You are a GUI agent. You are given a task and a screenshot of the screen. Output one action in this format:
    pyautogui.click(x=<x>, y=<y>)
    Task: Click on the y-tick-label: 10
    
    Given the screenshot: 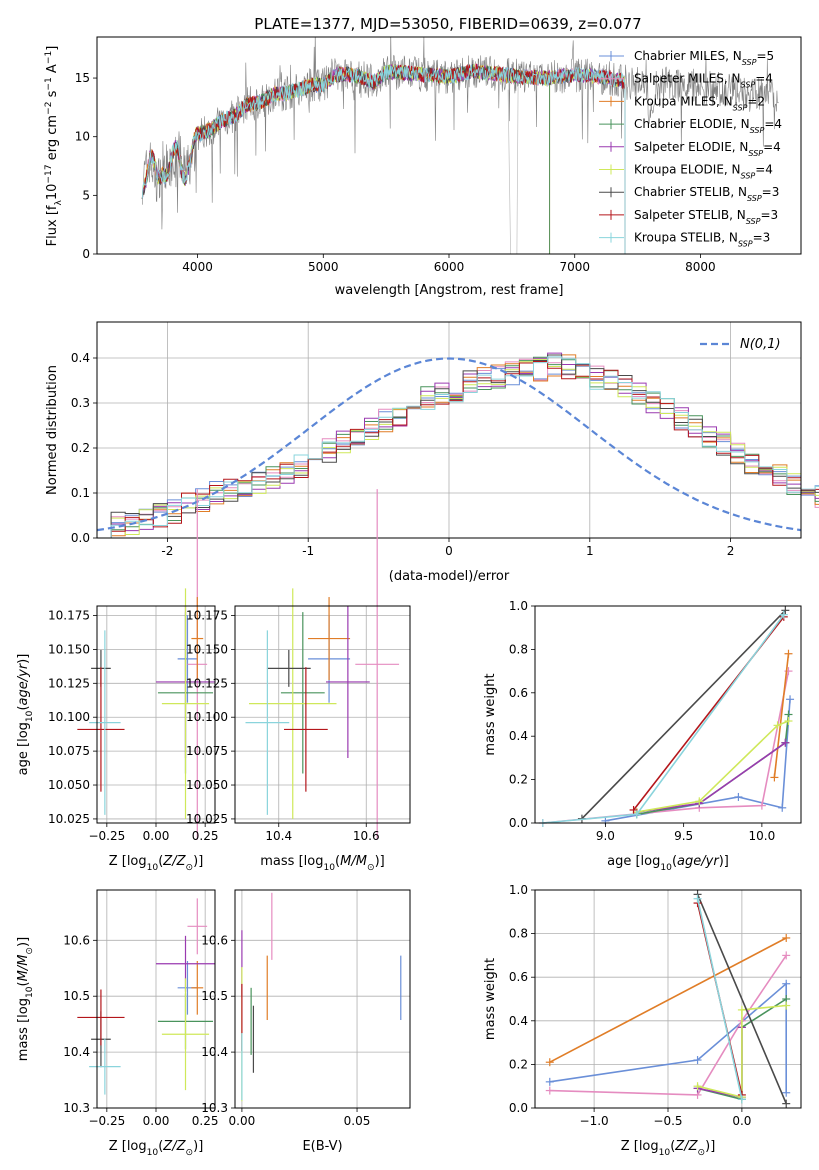 What is the action you would take?
    pyautogui.click(x=82, y=137)
    